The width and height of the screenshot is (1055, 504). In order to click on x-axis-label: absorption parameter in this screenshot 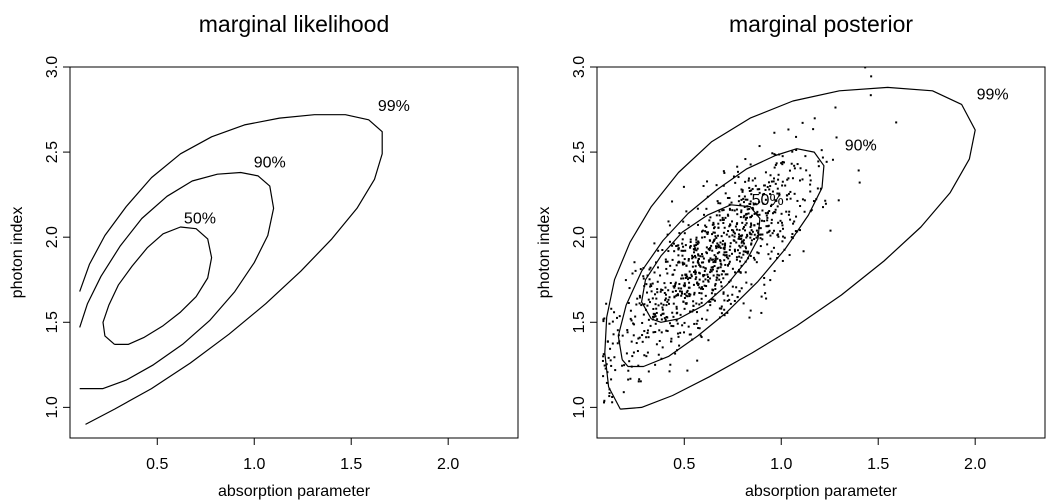, I will do `click(294, 491)`.